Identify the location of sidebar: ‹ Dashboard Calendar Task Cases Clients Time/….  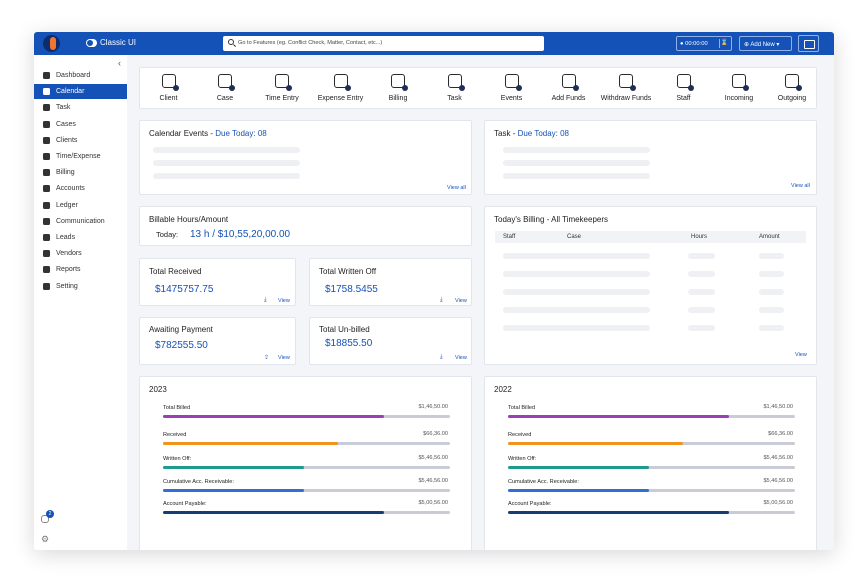
(80, 302).